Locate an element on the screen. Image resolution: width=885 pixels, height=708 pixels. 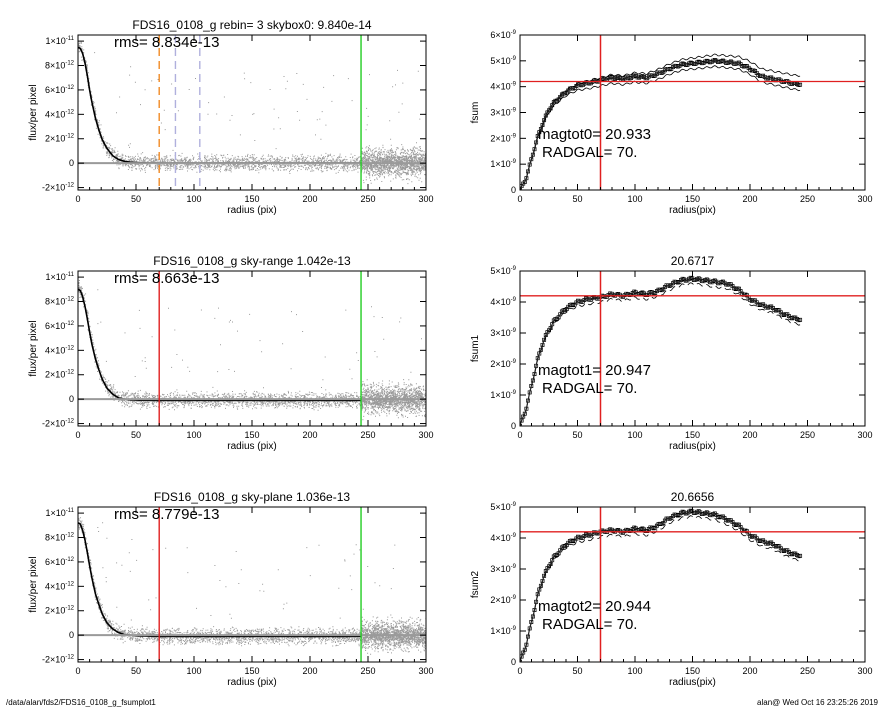
radgal-label: RADGAL= 70. is located at coordinates (589, 152).